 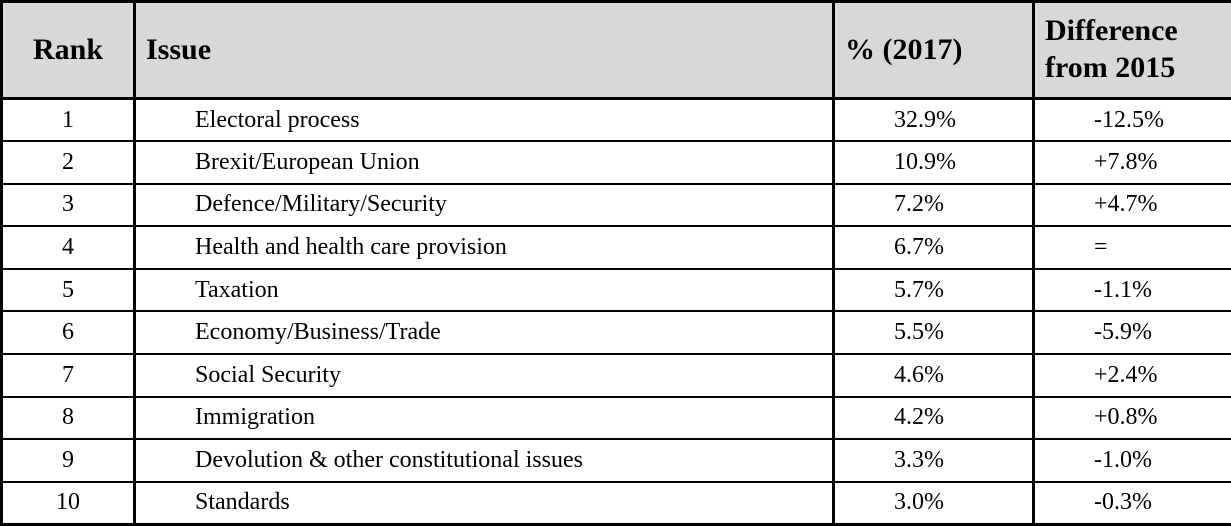 What do you see at coordinates (68, 375) in the screenshot?
I see `rank-cell: 7` at bounding box center [68, 375].